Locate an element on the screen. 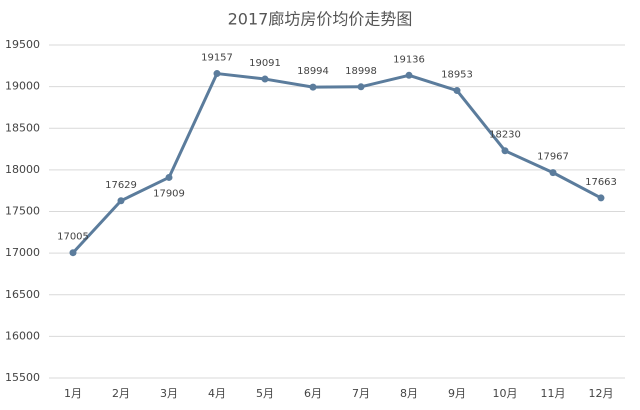 Image resolution: width=640 pixels, height=410 pixels. data-label: 18998 is located at coordinates (361, 71).